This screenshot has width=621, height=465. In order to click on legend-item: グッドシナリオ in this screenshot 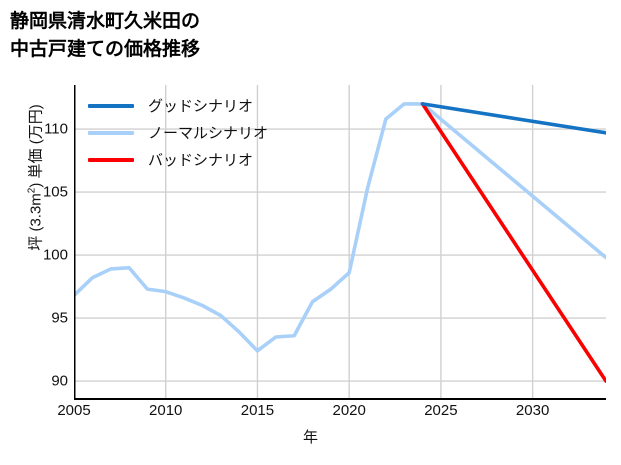, I will do `click(203, 105)`.